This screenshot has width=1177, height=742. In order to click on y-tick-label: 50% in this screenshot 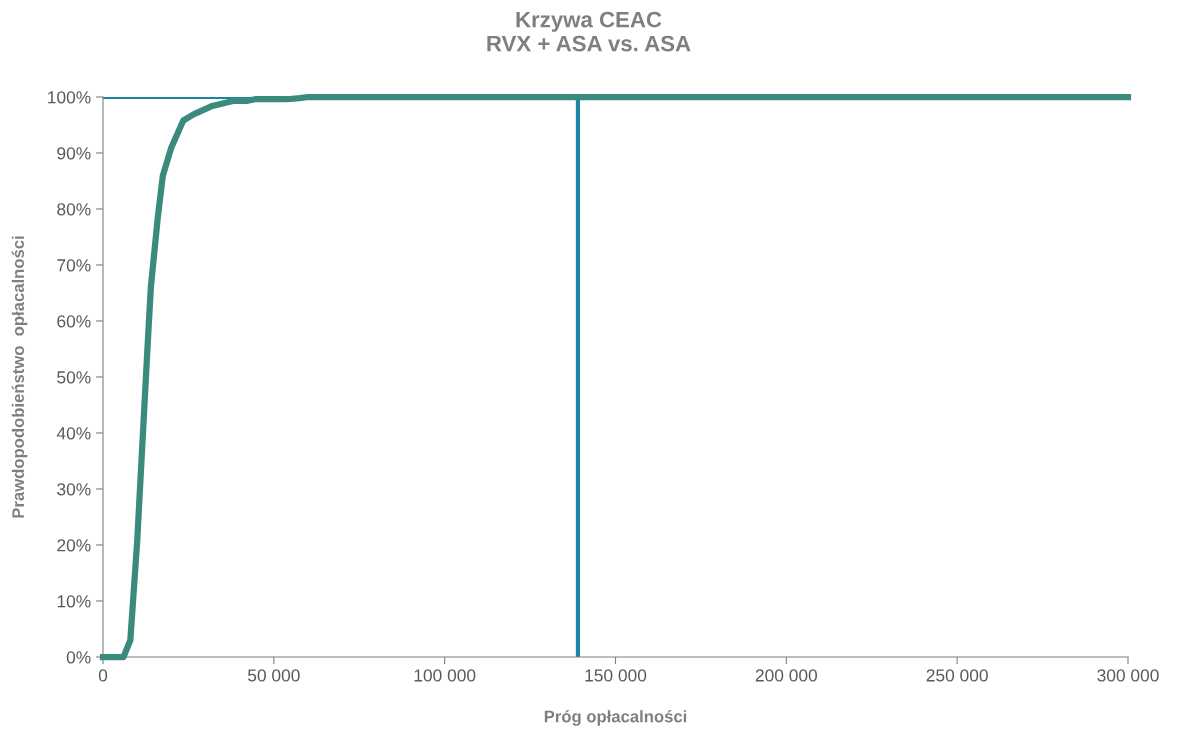, I will do `click(74, 377)`.